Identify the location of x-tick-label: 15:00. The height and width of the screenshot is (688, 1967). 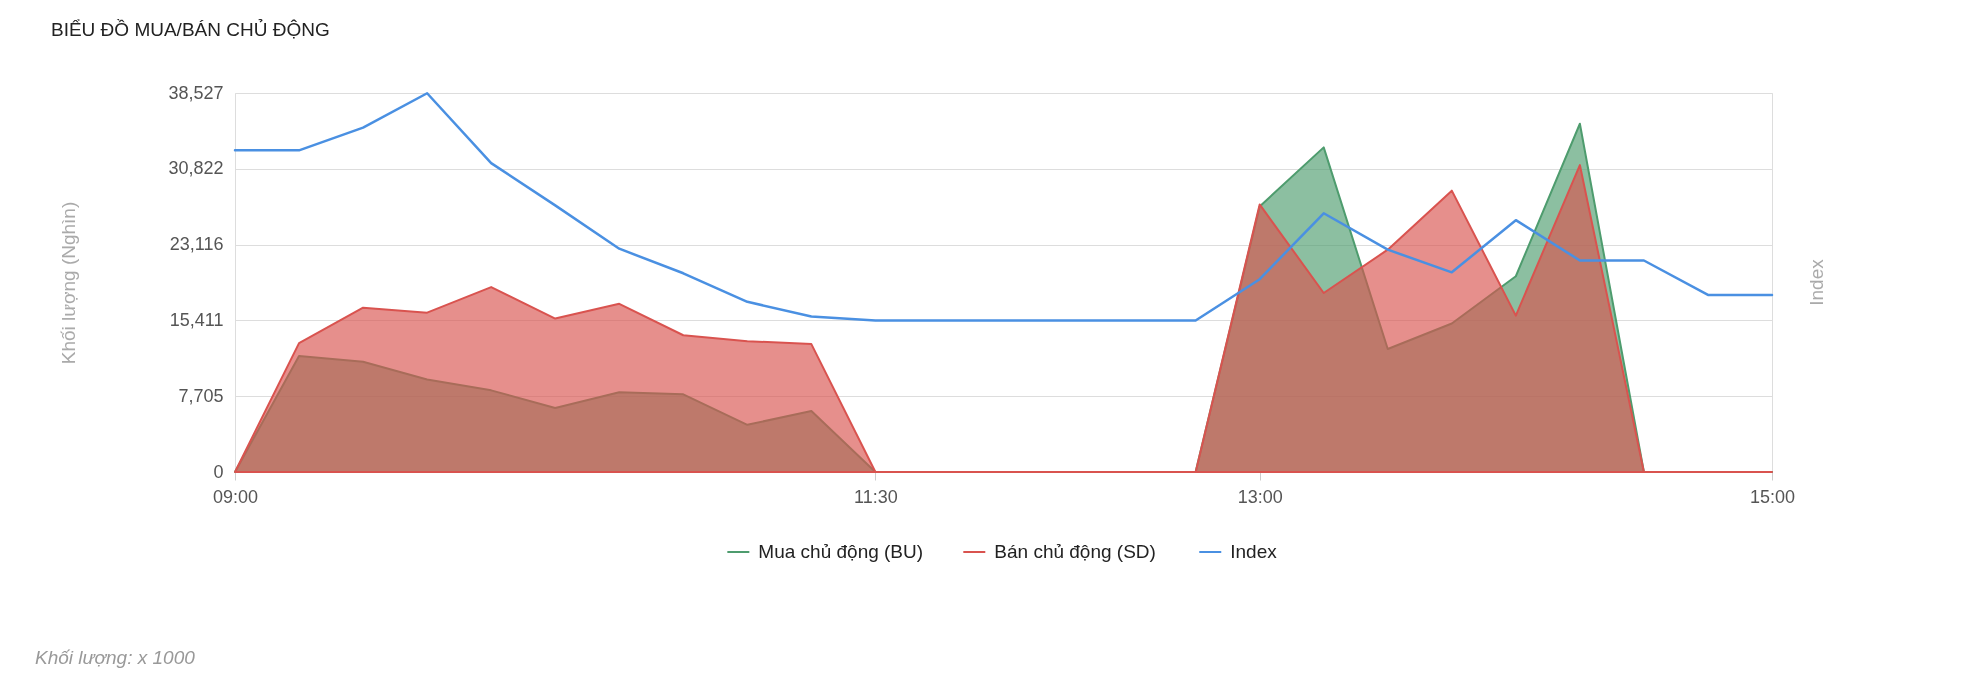
(1772, 496).